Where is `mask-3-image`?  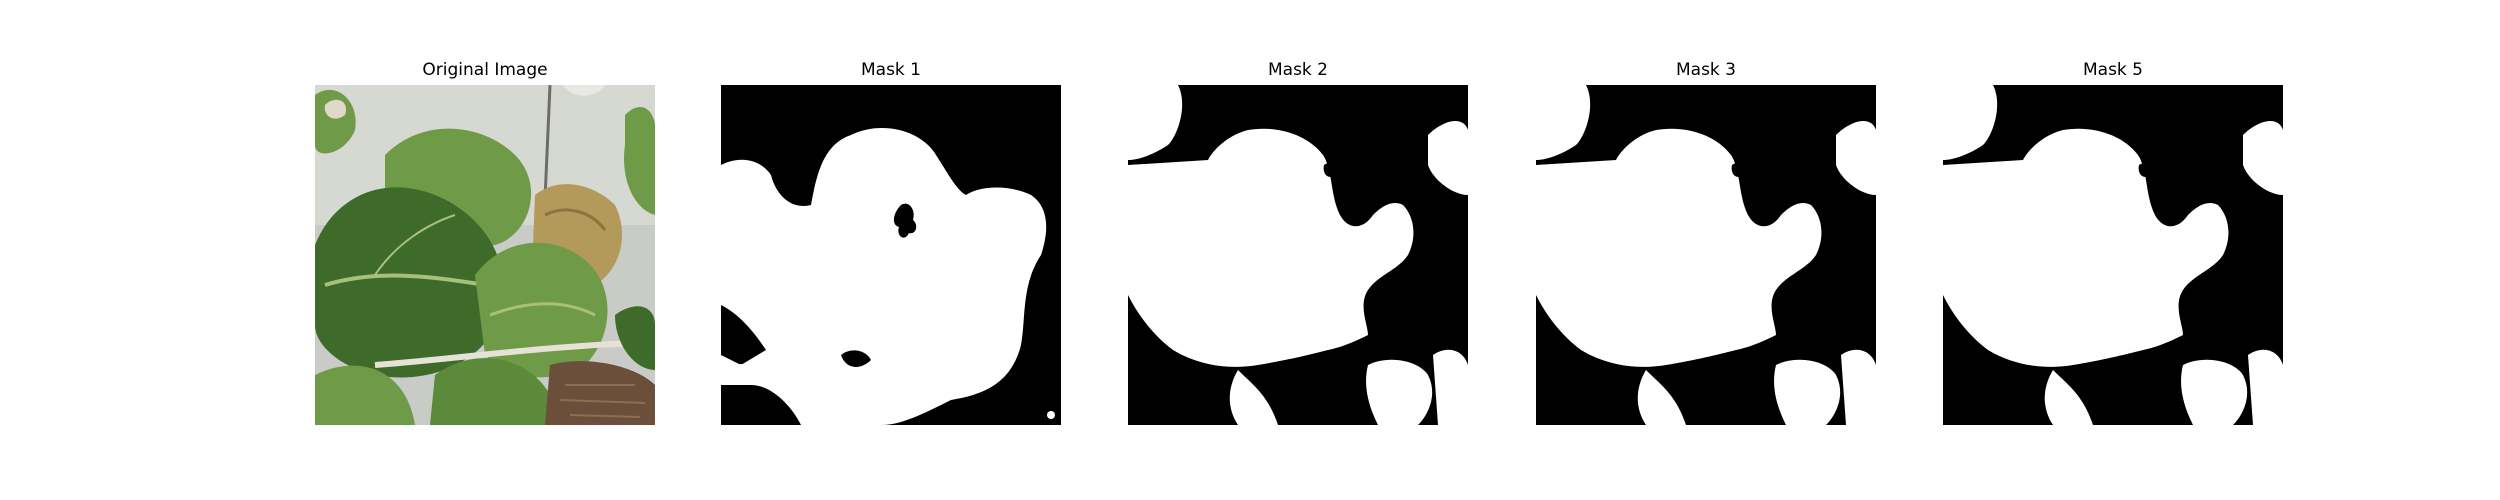 mask-3-image is located at coordinates (1706, 255).